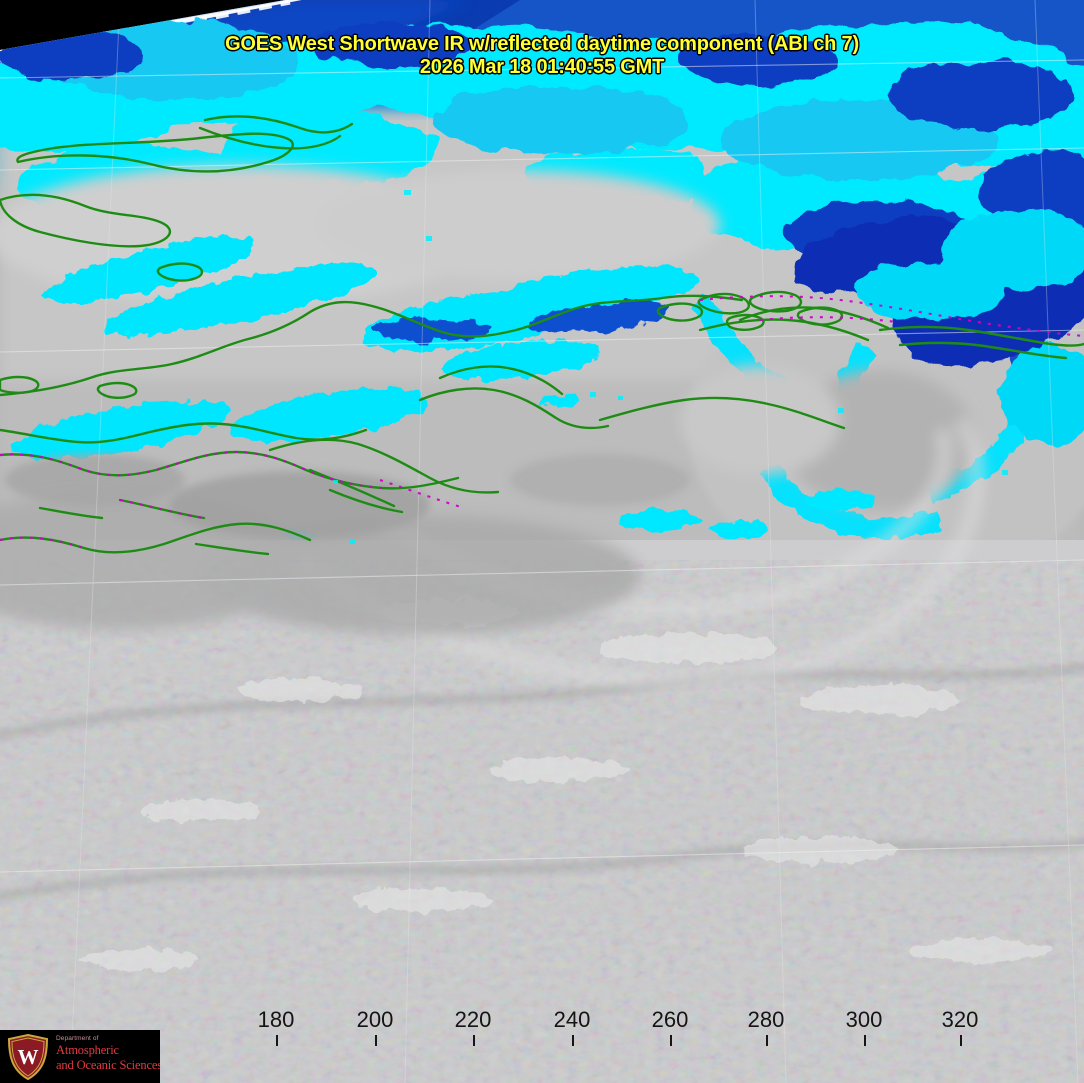  What do you see at coordinates (960, 1019) in the screenshot?
I see `colorbar-tick-label-320: 320` at bounding box center [960, 1019].